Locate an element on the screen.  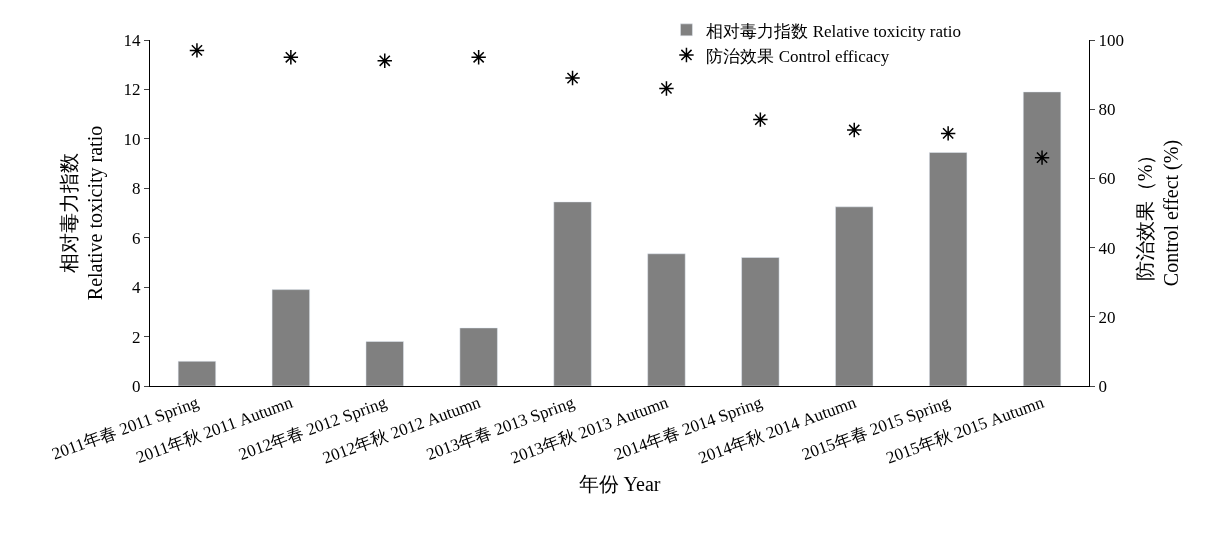
y-tick-label: 4 is located at coordinates (137, 288).